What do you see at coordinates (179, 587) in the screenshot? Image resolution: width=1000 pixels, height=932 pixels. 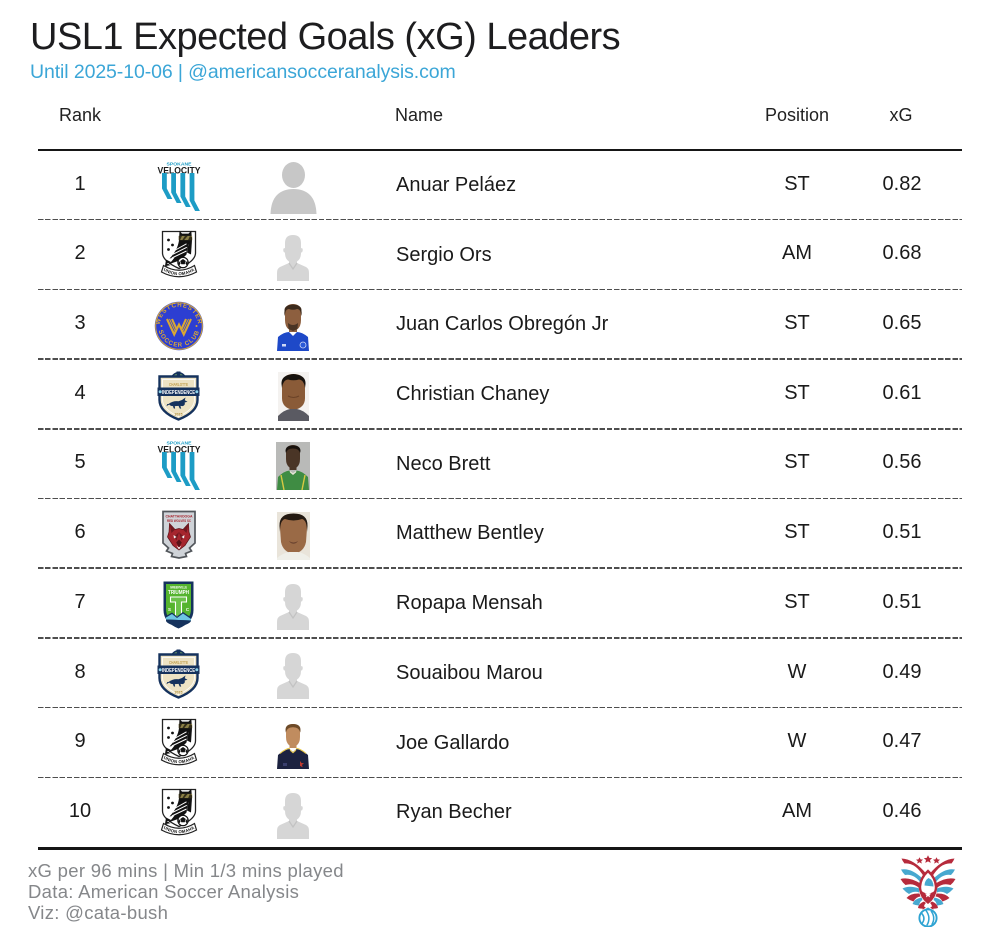 I see `svg-text: GREENVILLE` at bounding box center [179, 587].